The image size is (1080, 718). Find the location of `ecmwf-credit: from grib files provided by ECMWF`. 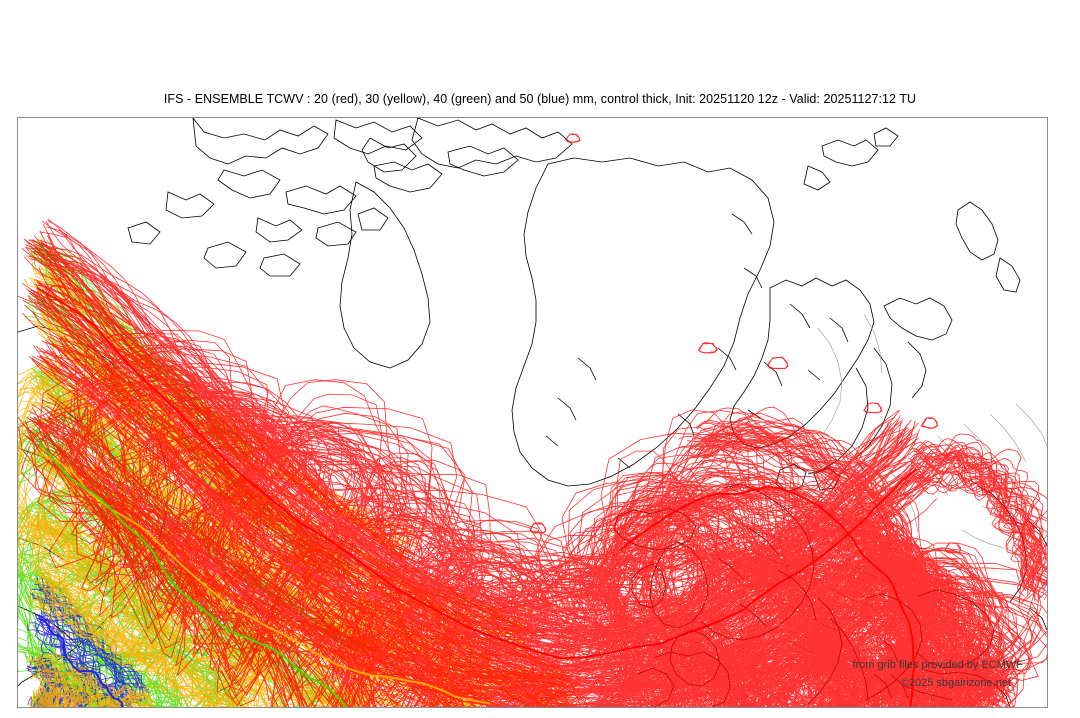

ecmwf-credit: from grib files provided by ECMWF is located at coordinates (937, 665).